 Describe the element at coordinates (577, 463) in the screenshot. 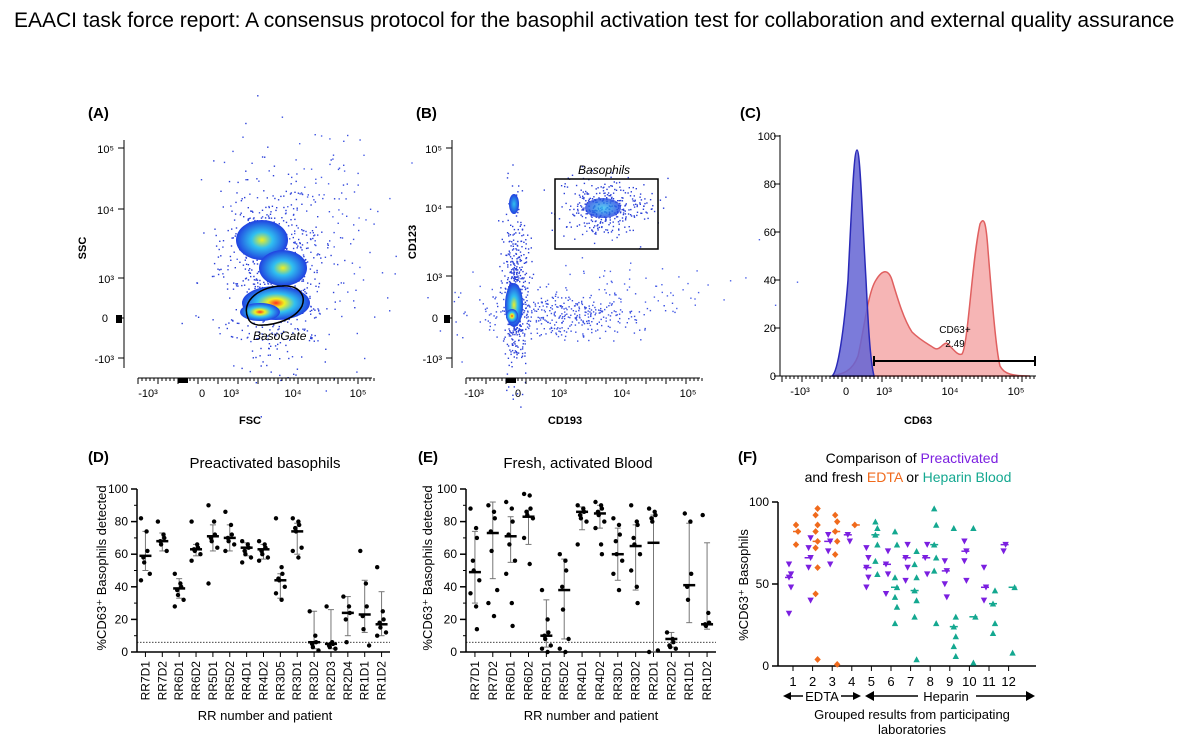

I see `chart-title: Fresh, activated Blood` at that location.